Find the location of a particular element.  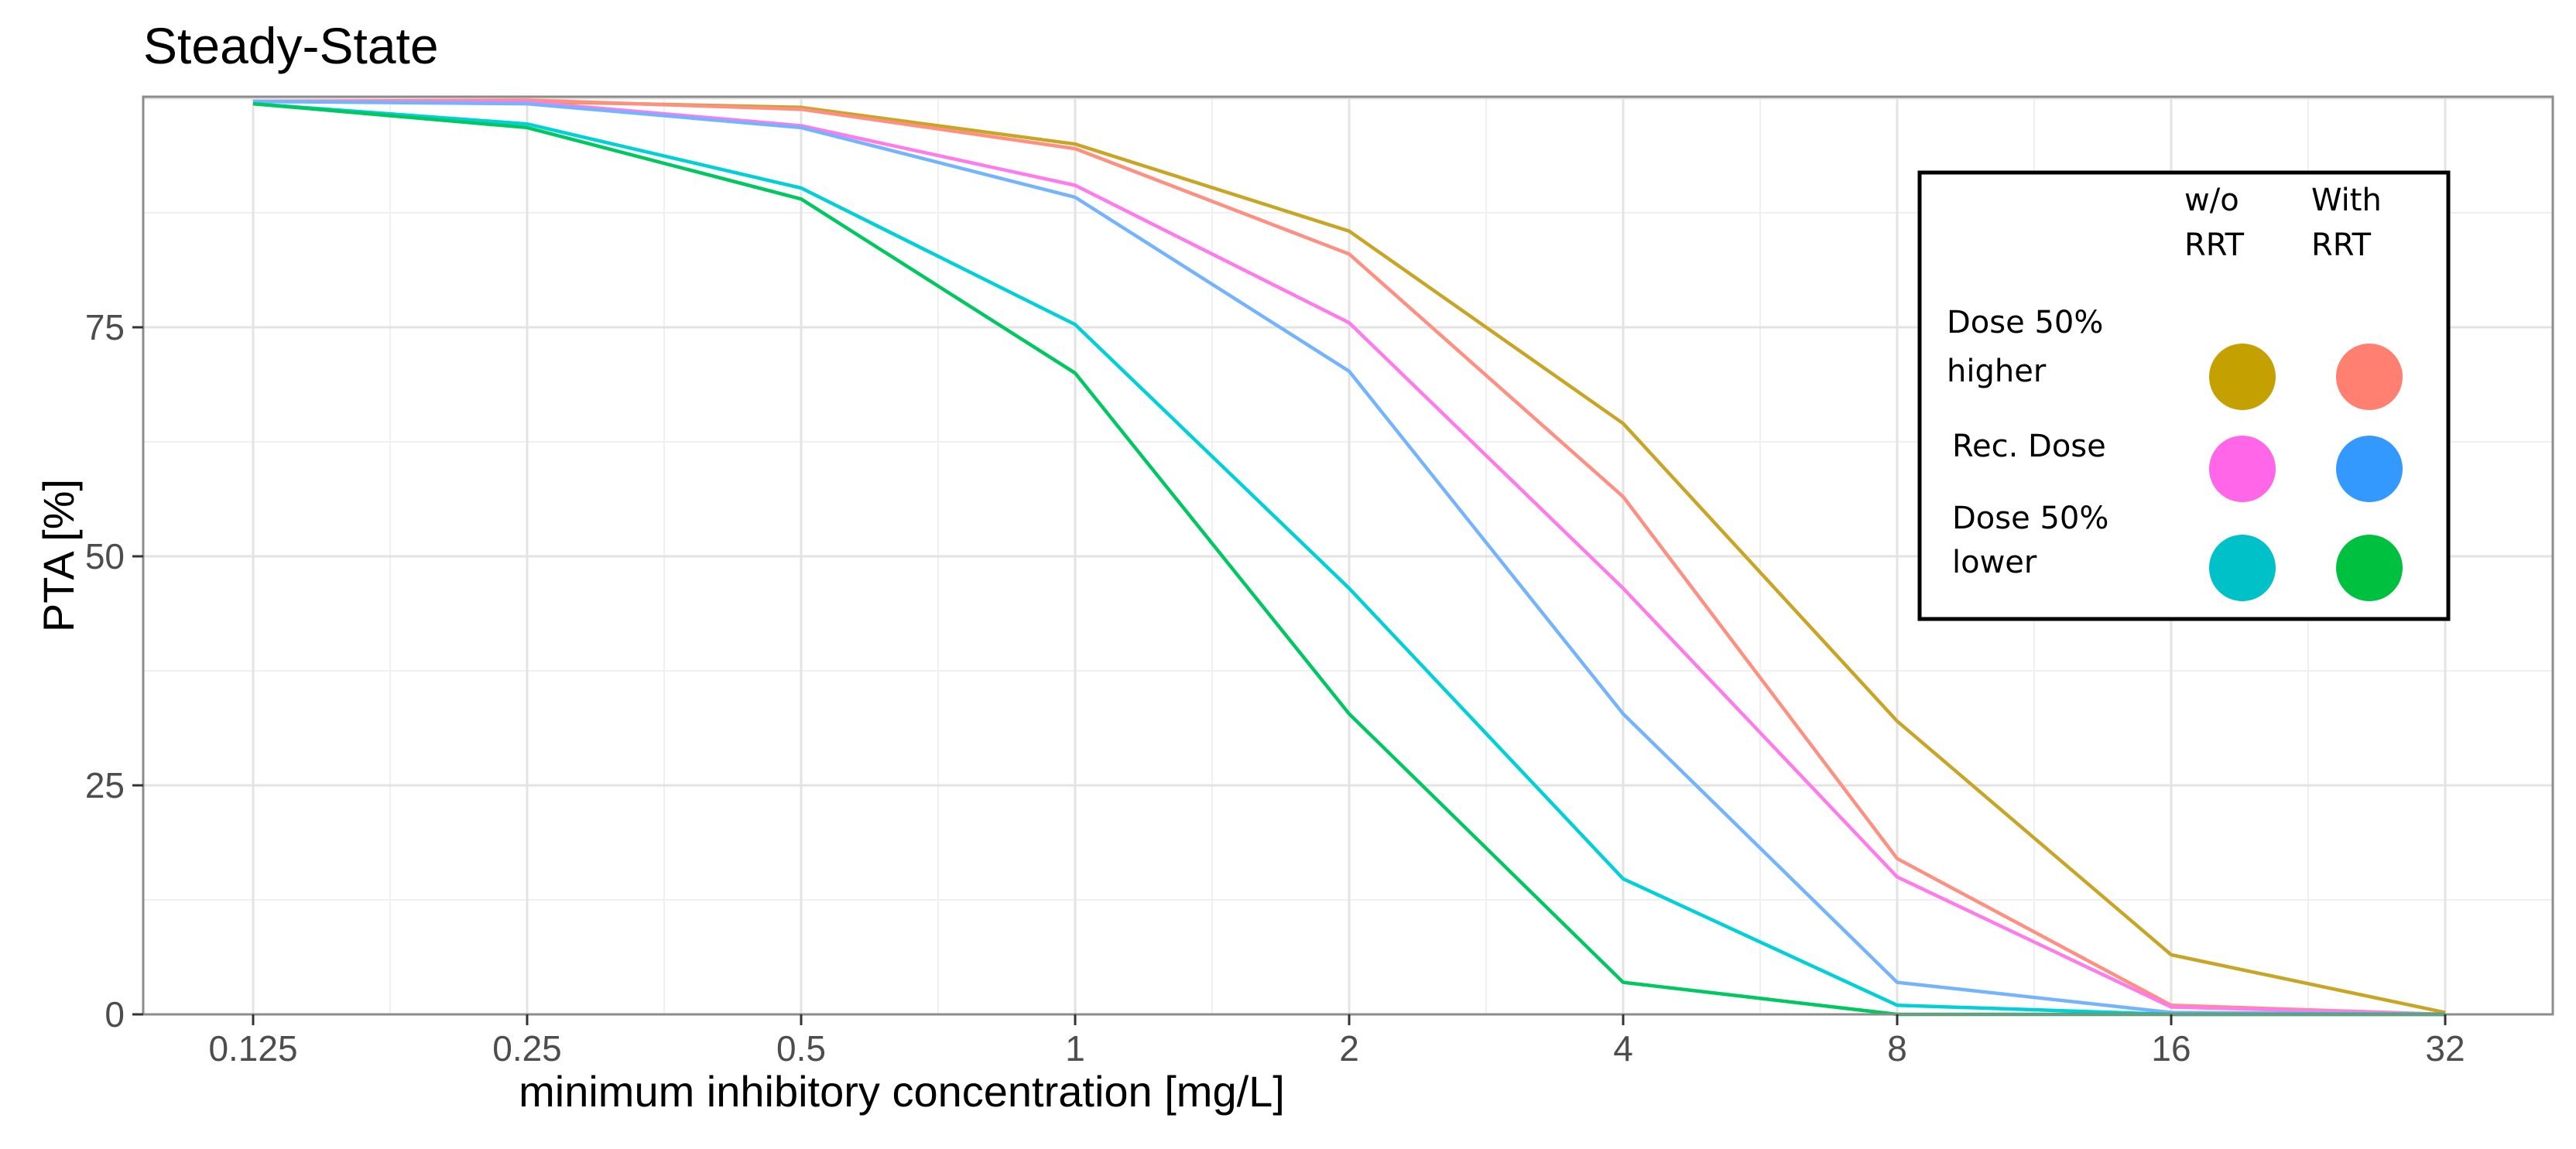

legend-row-label: lower is located at coordinates (1995, 562).